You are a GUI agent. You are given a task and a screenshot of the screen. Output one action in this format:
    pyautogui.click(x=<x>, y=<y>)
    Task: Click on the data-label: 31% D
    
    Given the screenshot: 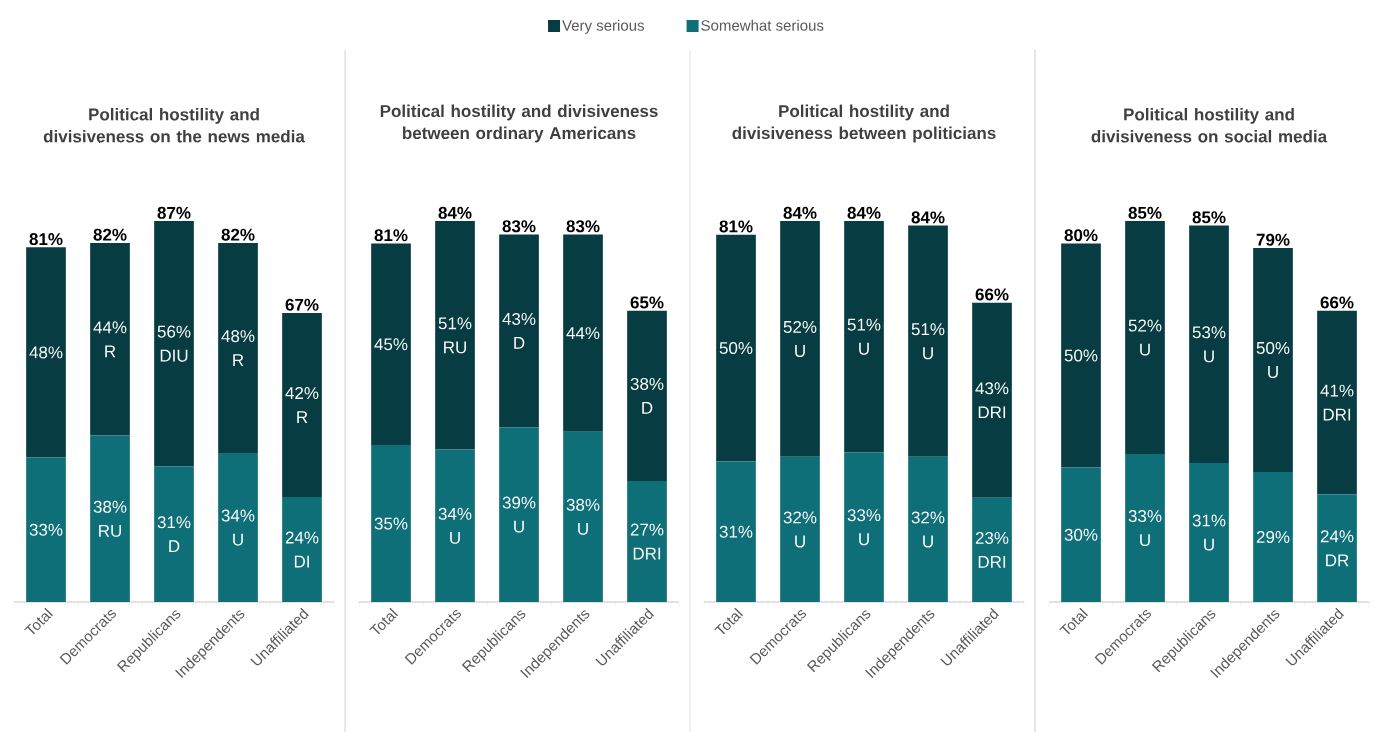 What is the action you would take?
    pyautogui.click(x=174, y=533)
    